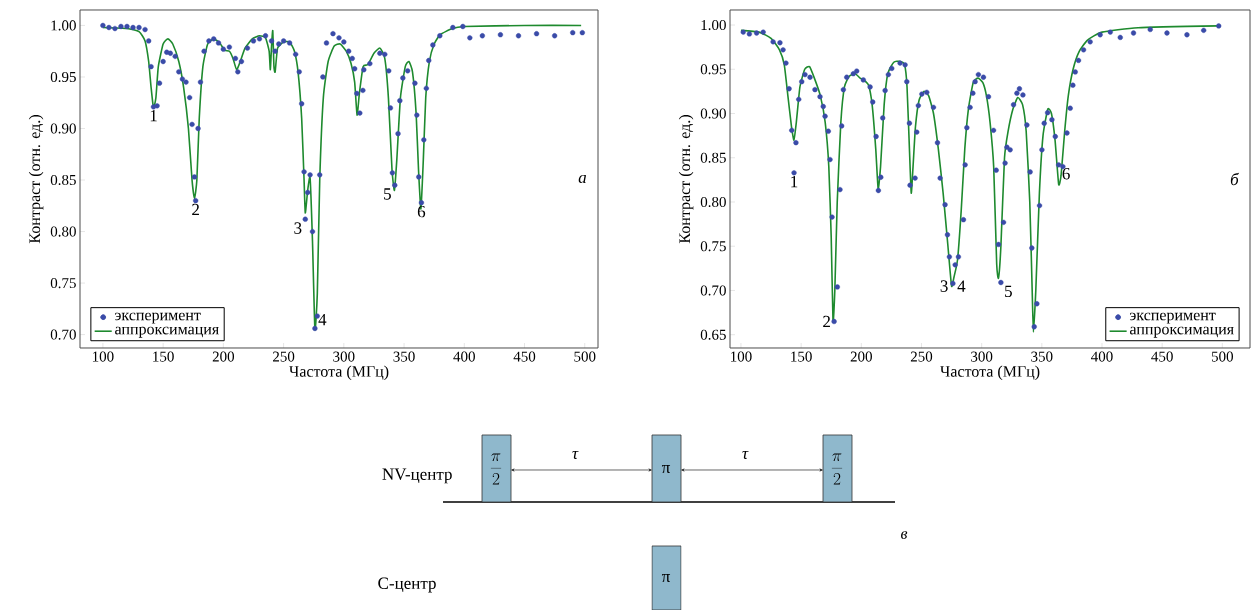 This screenshot has height=610, width=1253. What do you see at coordinates (407, 585) in the screenshot?
I see `text: C-центр` at bounding box center [407, 585].